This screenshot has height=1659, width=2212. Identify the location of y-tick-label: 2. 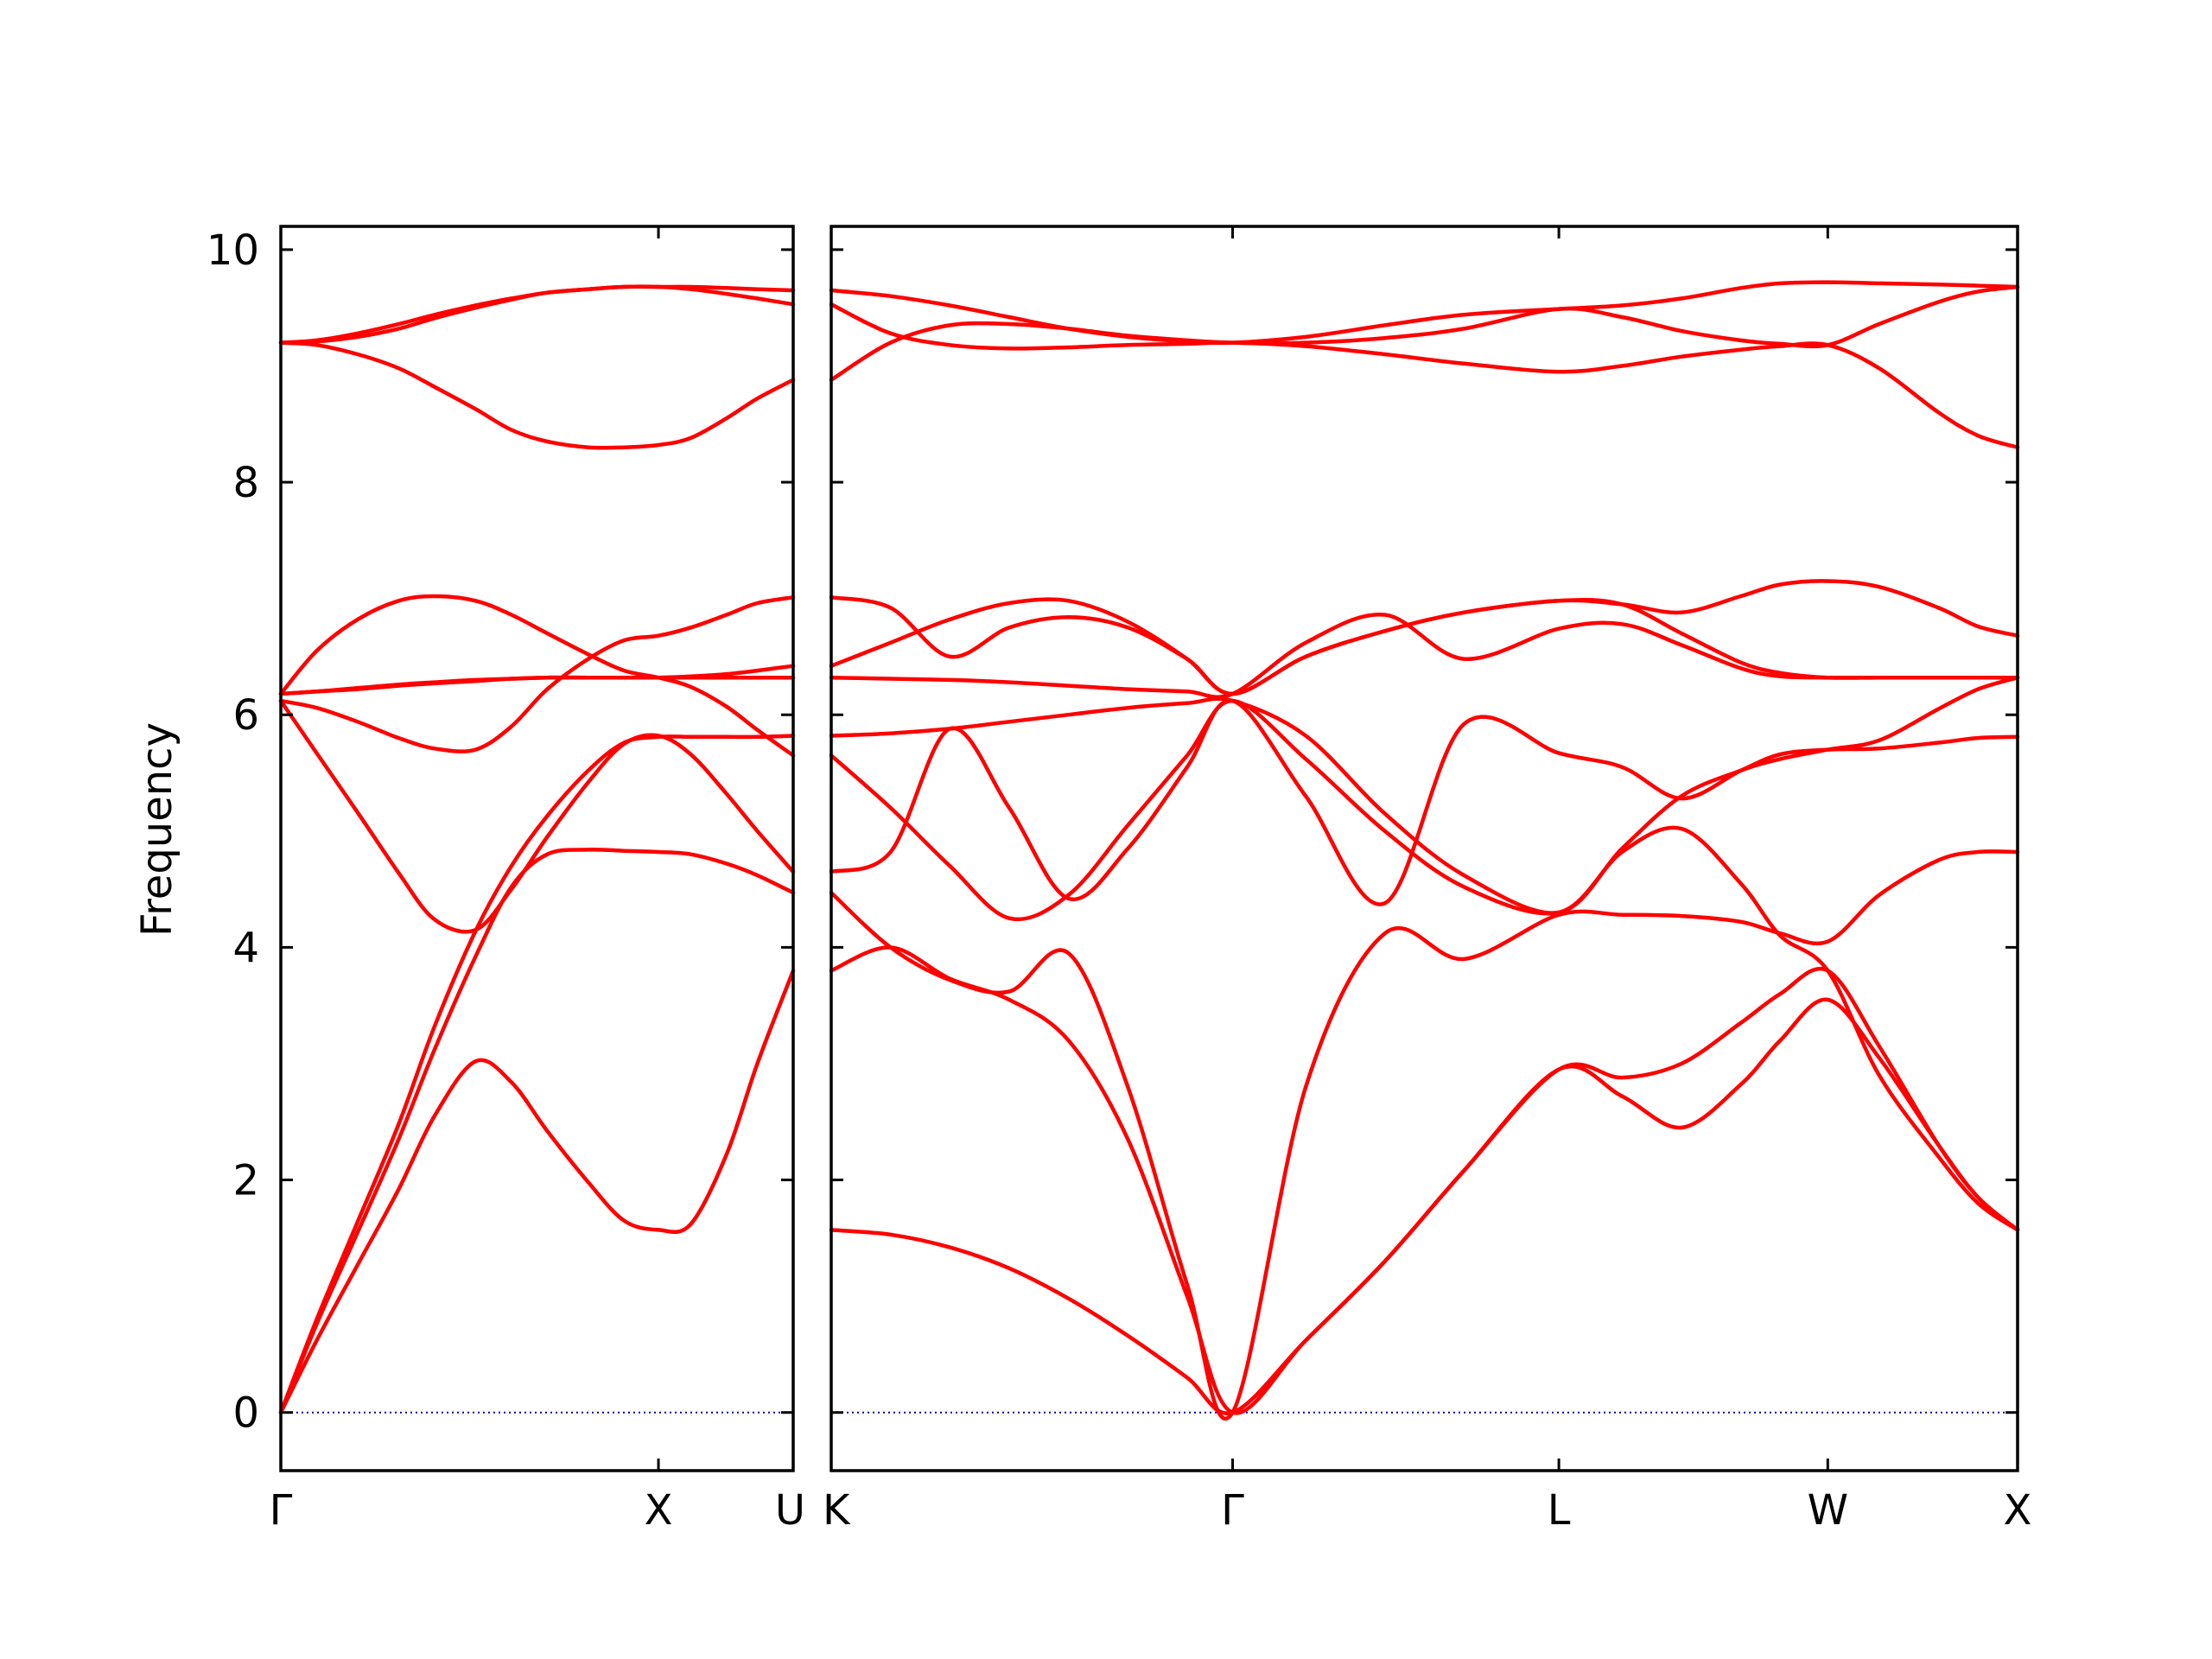
(245, 1181).